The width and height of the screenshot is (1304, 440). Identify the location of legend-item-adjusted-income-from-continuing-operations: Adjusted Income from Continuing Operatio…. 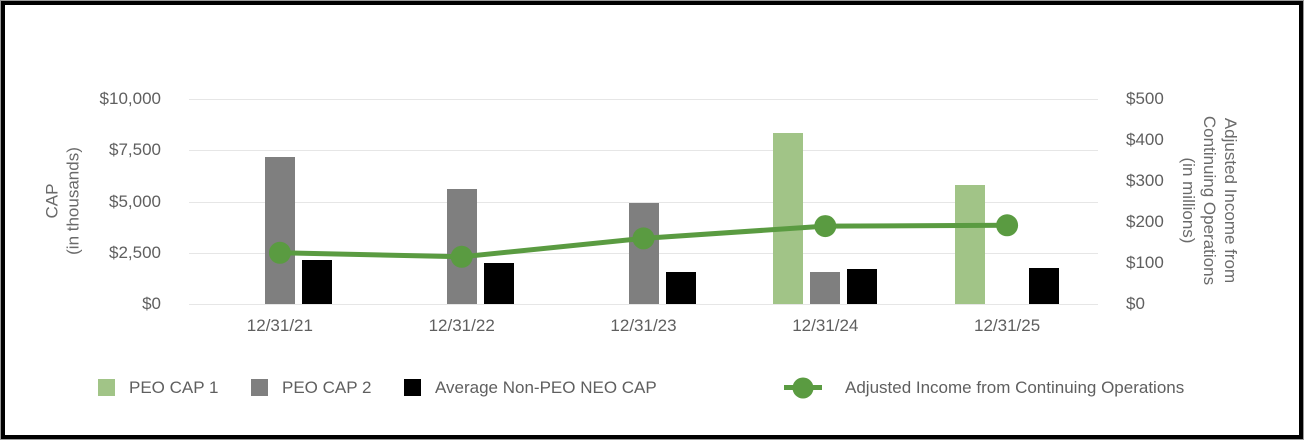
(984, 387).